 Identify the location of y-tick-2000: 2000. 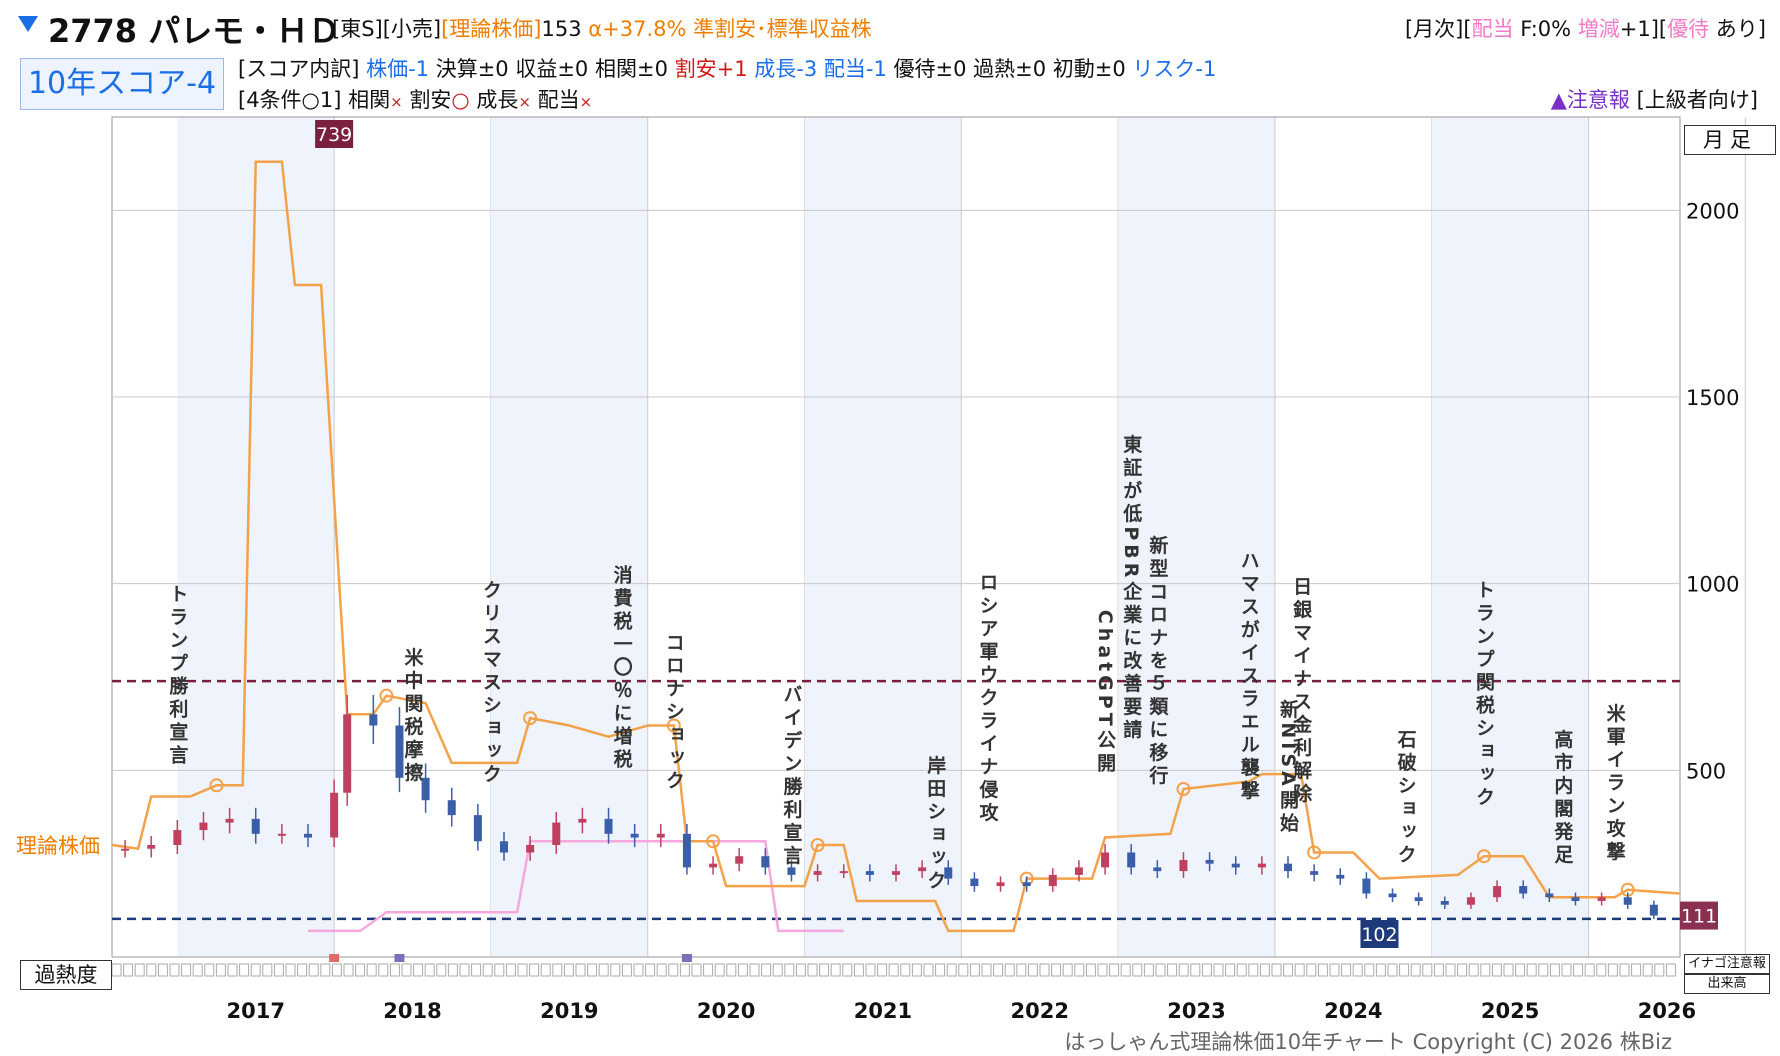
(1712, 211).